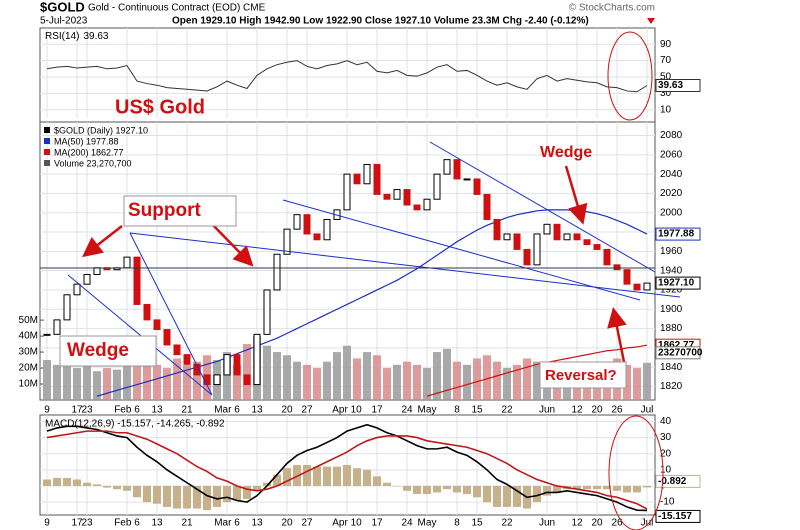 The height and width of the screenshot is (530, 800). I want to click on x-tick-label: Mar 6, so click(227, 410).